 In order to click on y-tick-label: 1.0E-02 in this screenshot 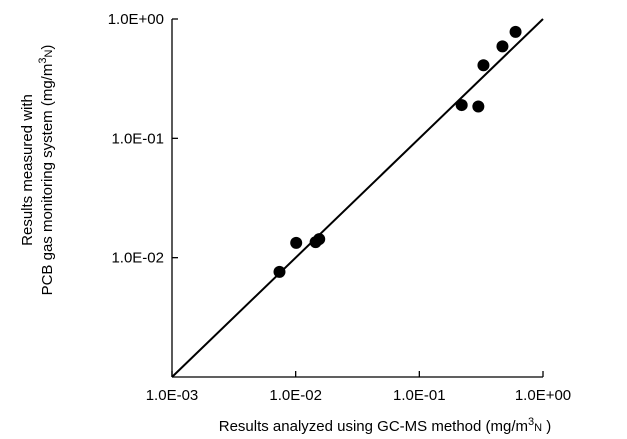, I will do `click(137, 258)`.